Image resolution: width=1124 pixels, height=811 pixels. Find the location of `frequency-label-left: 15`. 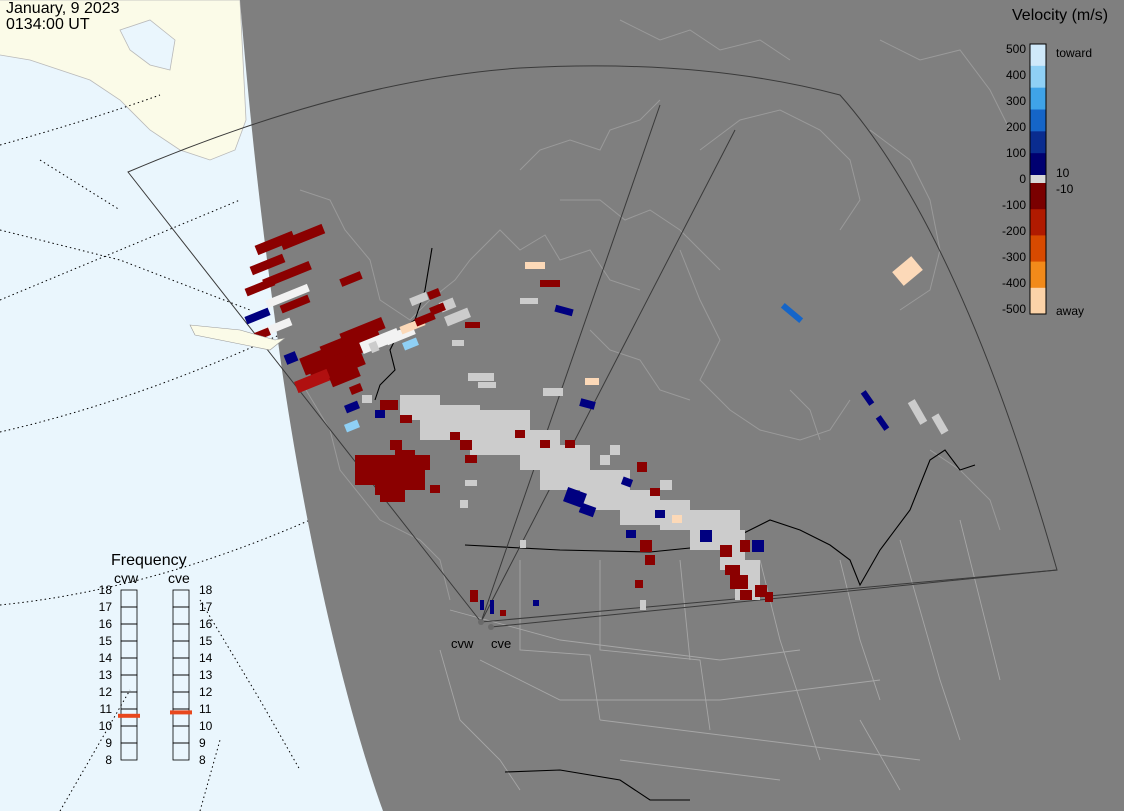

frequency-label-left: 15 is located at coordinates (106, 641).